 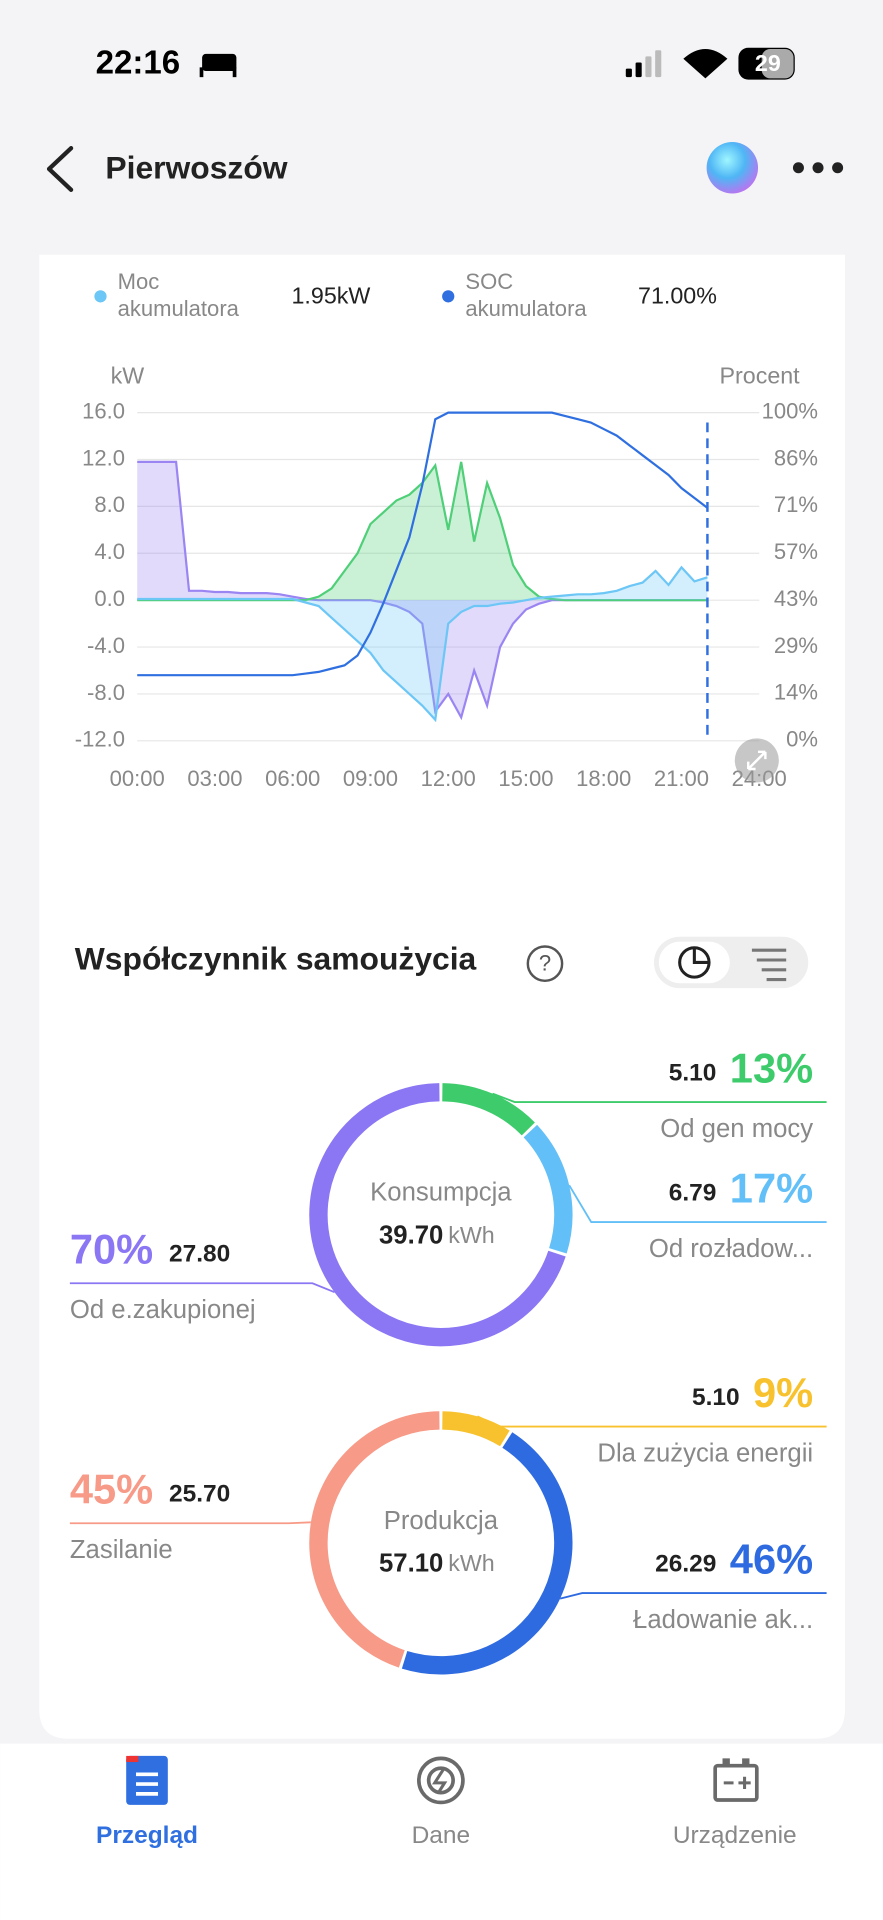 I want to click on segment-value: 6.79, so click(x=693, y=1192).